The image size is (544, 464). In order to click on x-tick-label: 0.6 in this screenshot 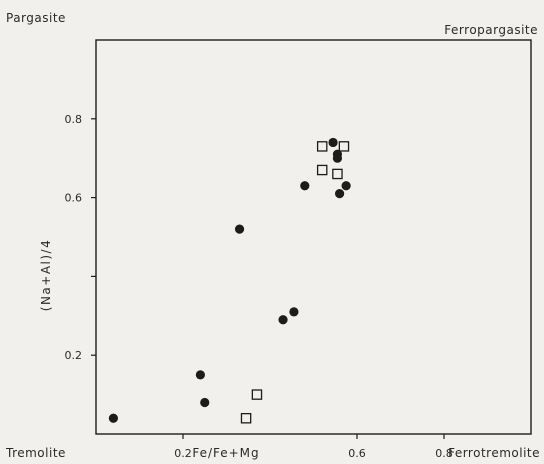, I will do `click(357, 453)`.